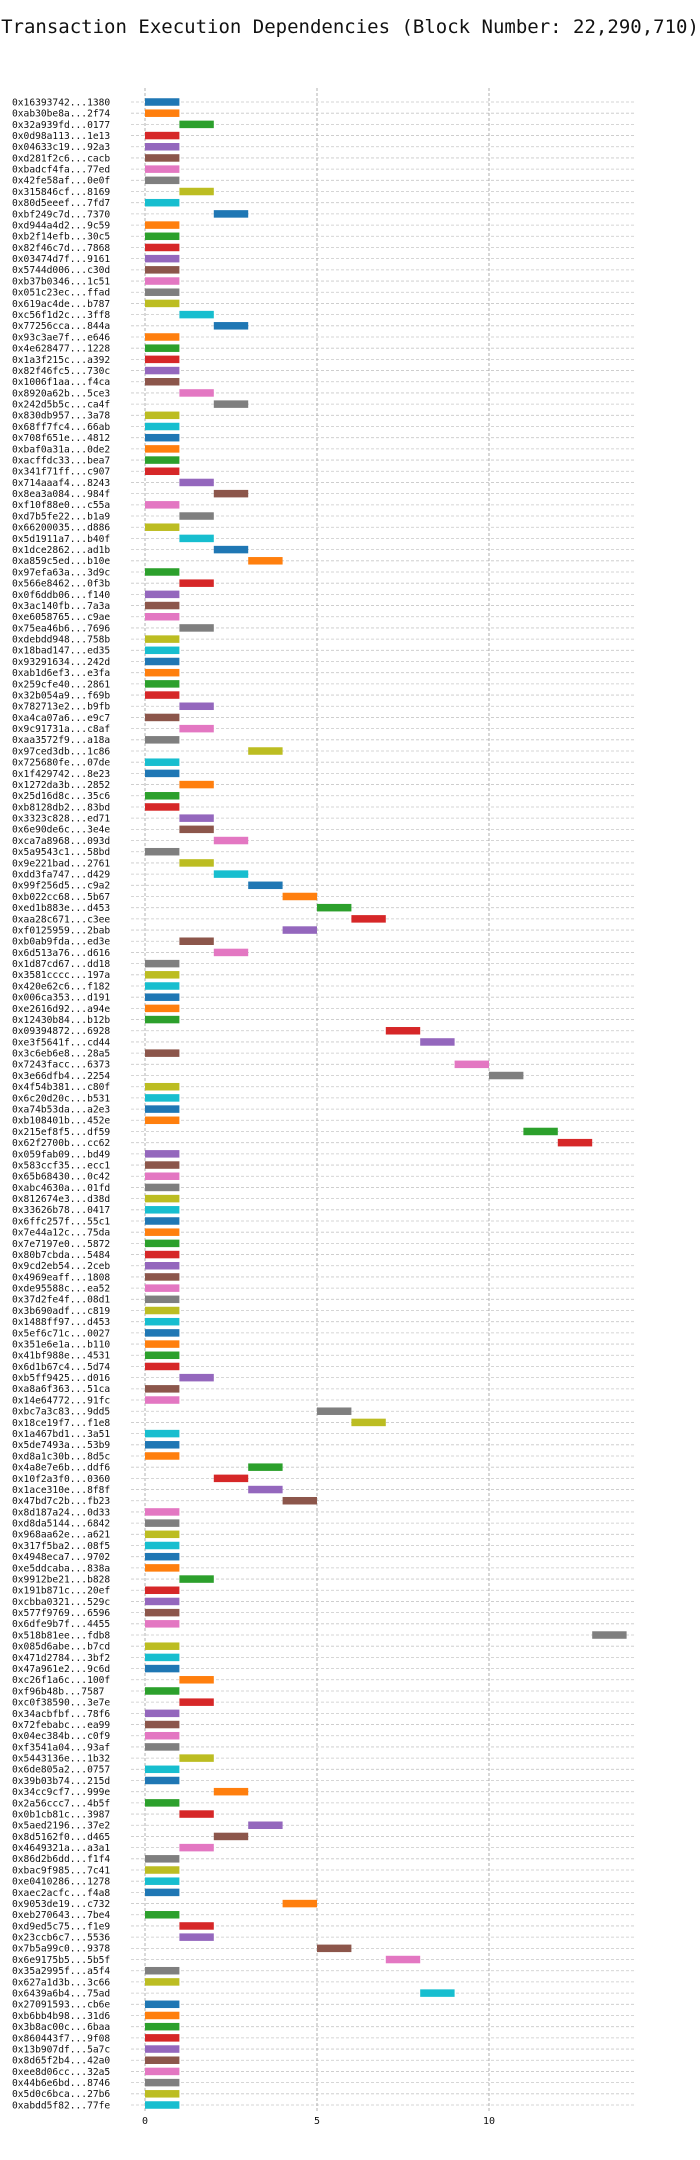  I want to click on y-tick-label: 0xf10f88e0...c55a, so click(61, 505).